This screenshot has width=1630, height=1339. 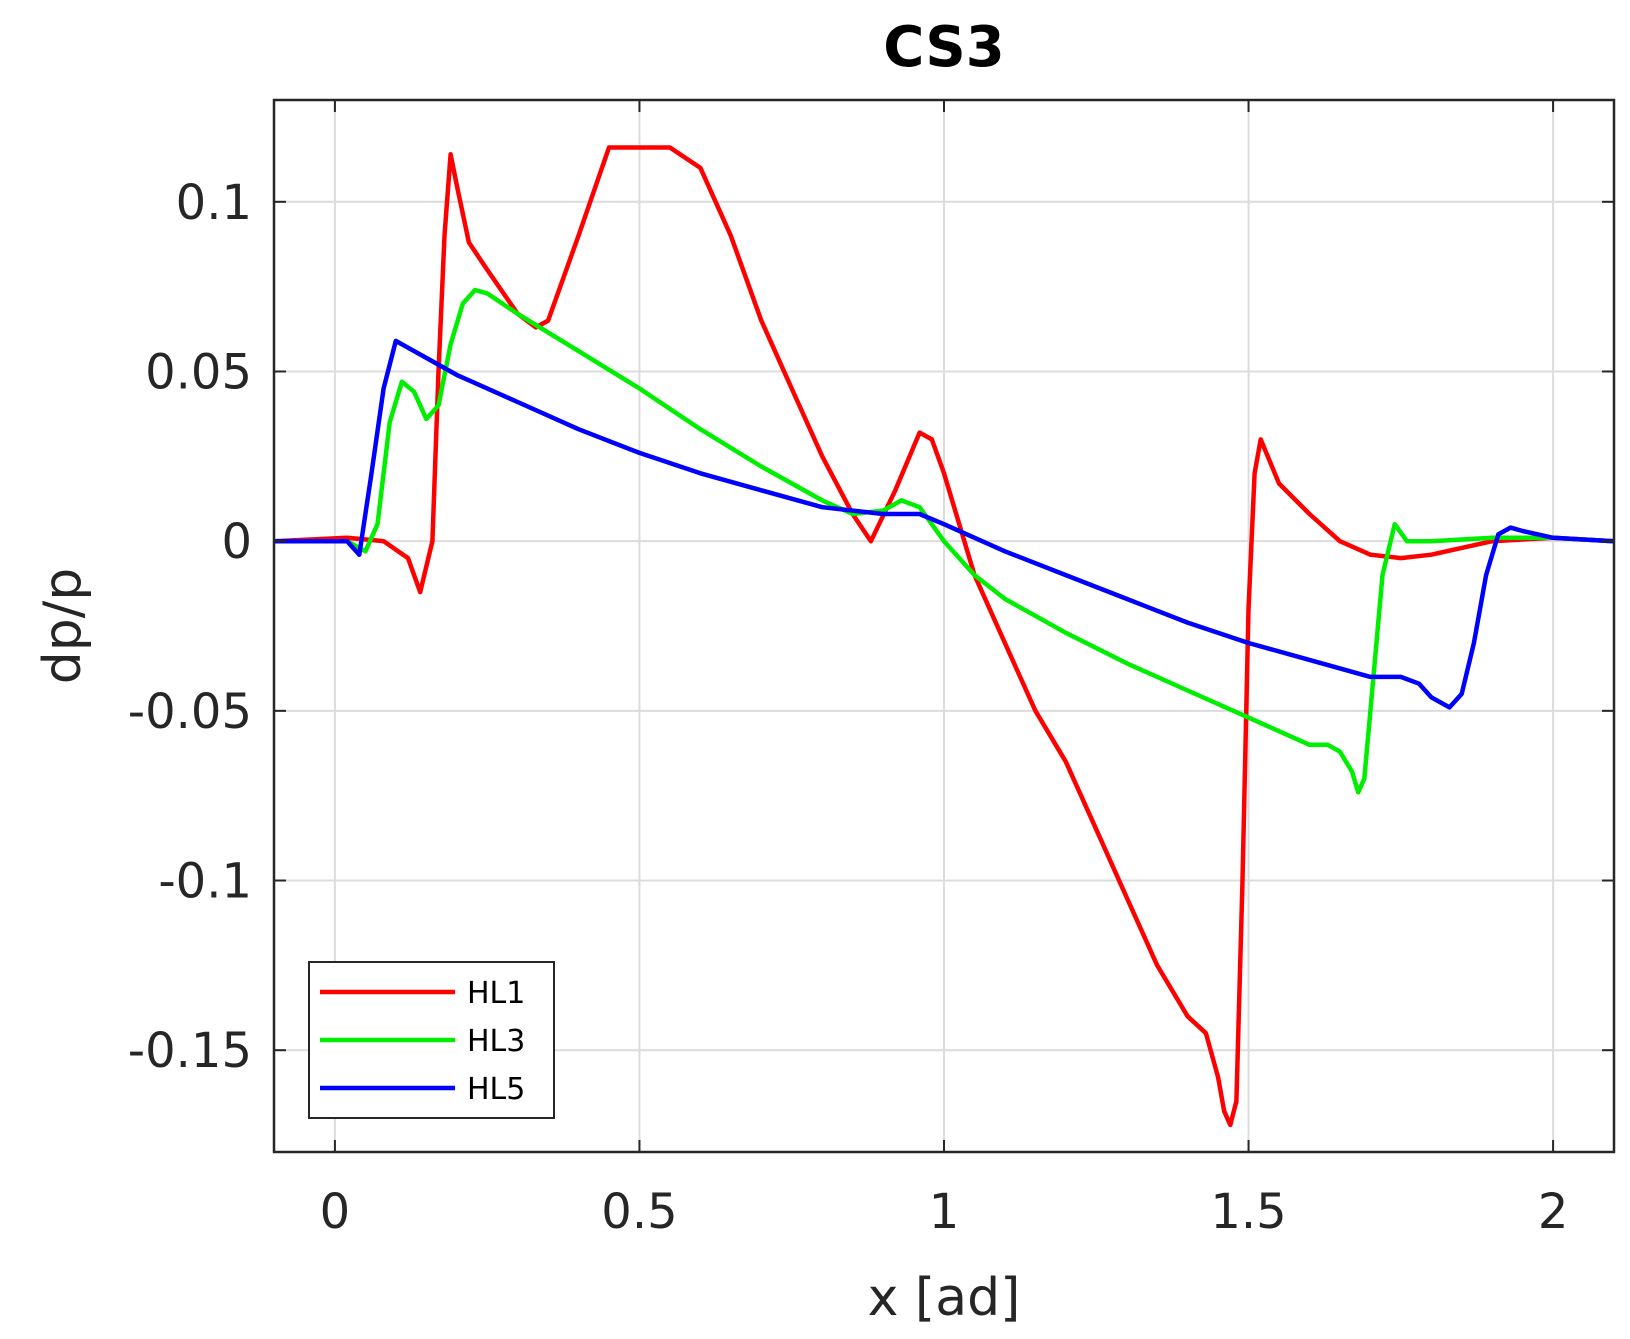 I want to click on x-axis-label: x [ad], so click(x=944, y=1298).